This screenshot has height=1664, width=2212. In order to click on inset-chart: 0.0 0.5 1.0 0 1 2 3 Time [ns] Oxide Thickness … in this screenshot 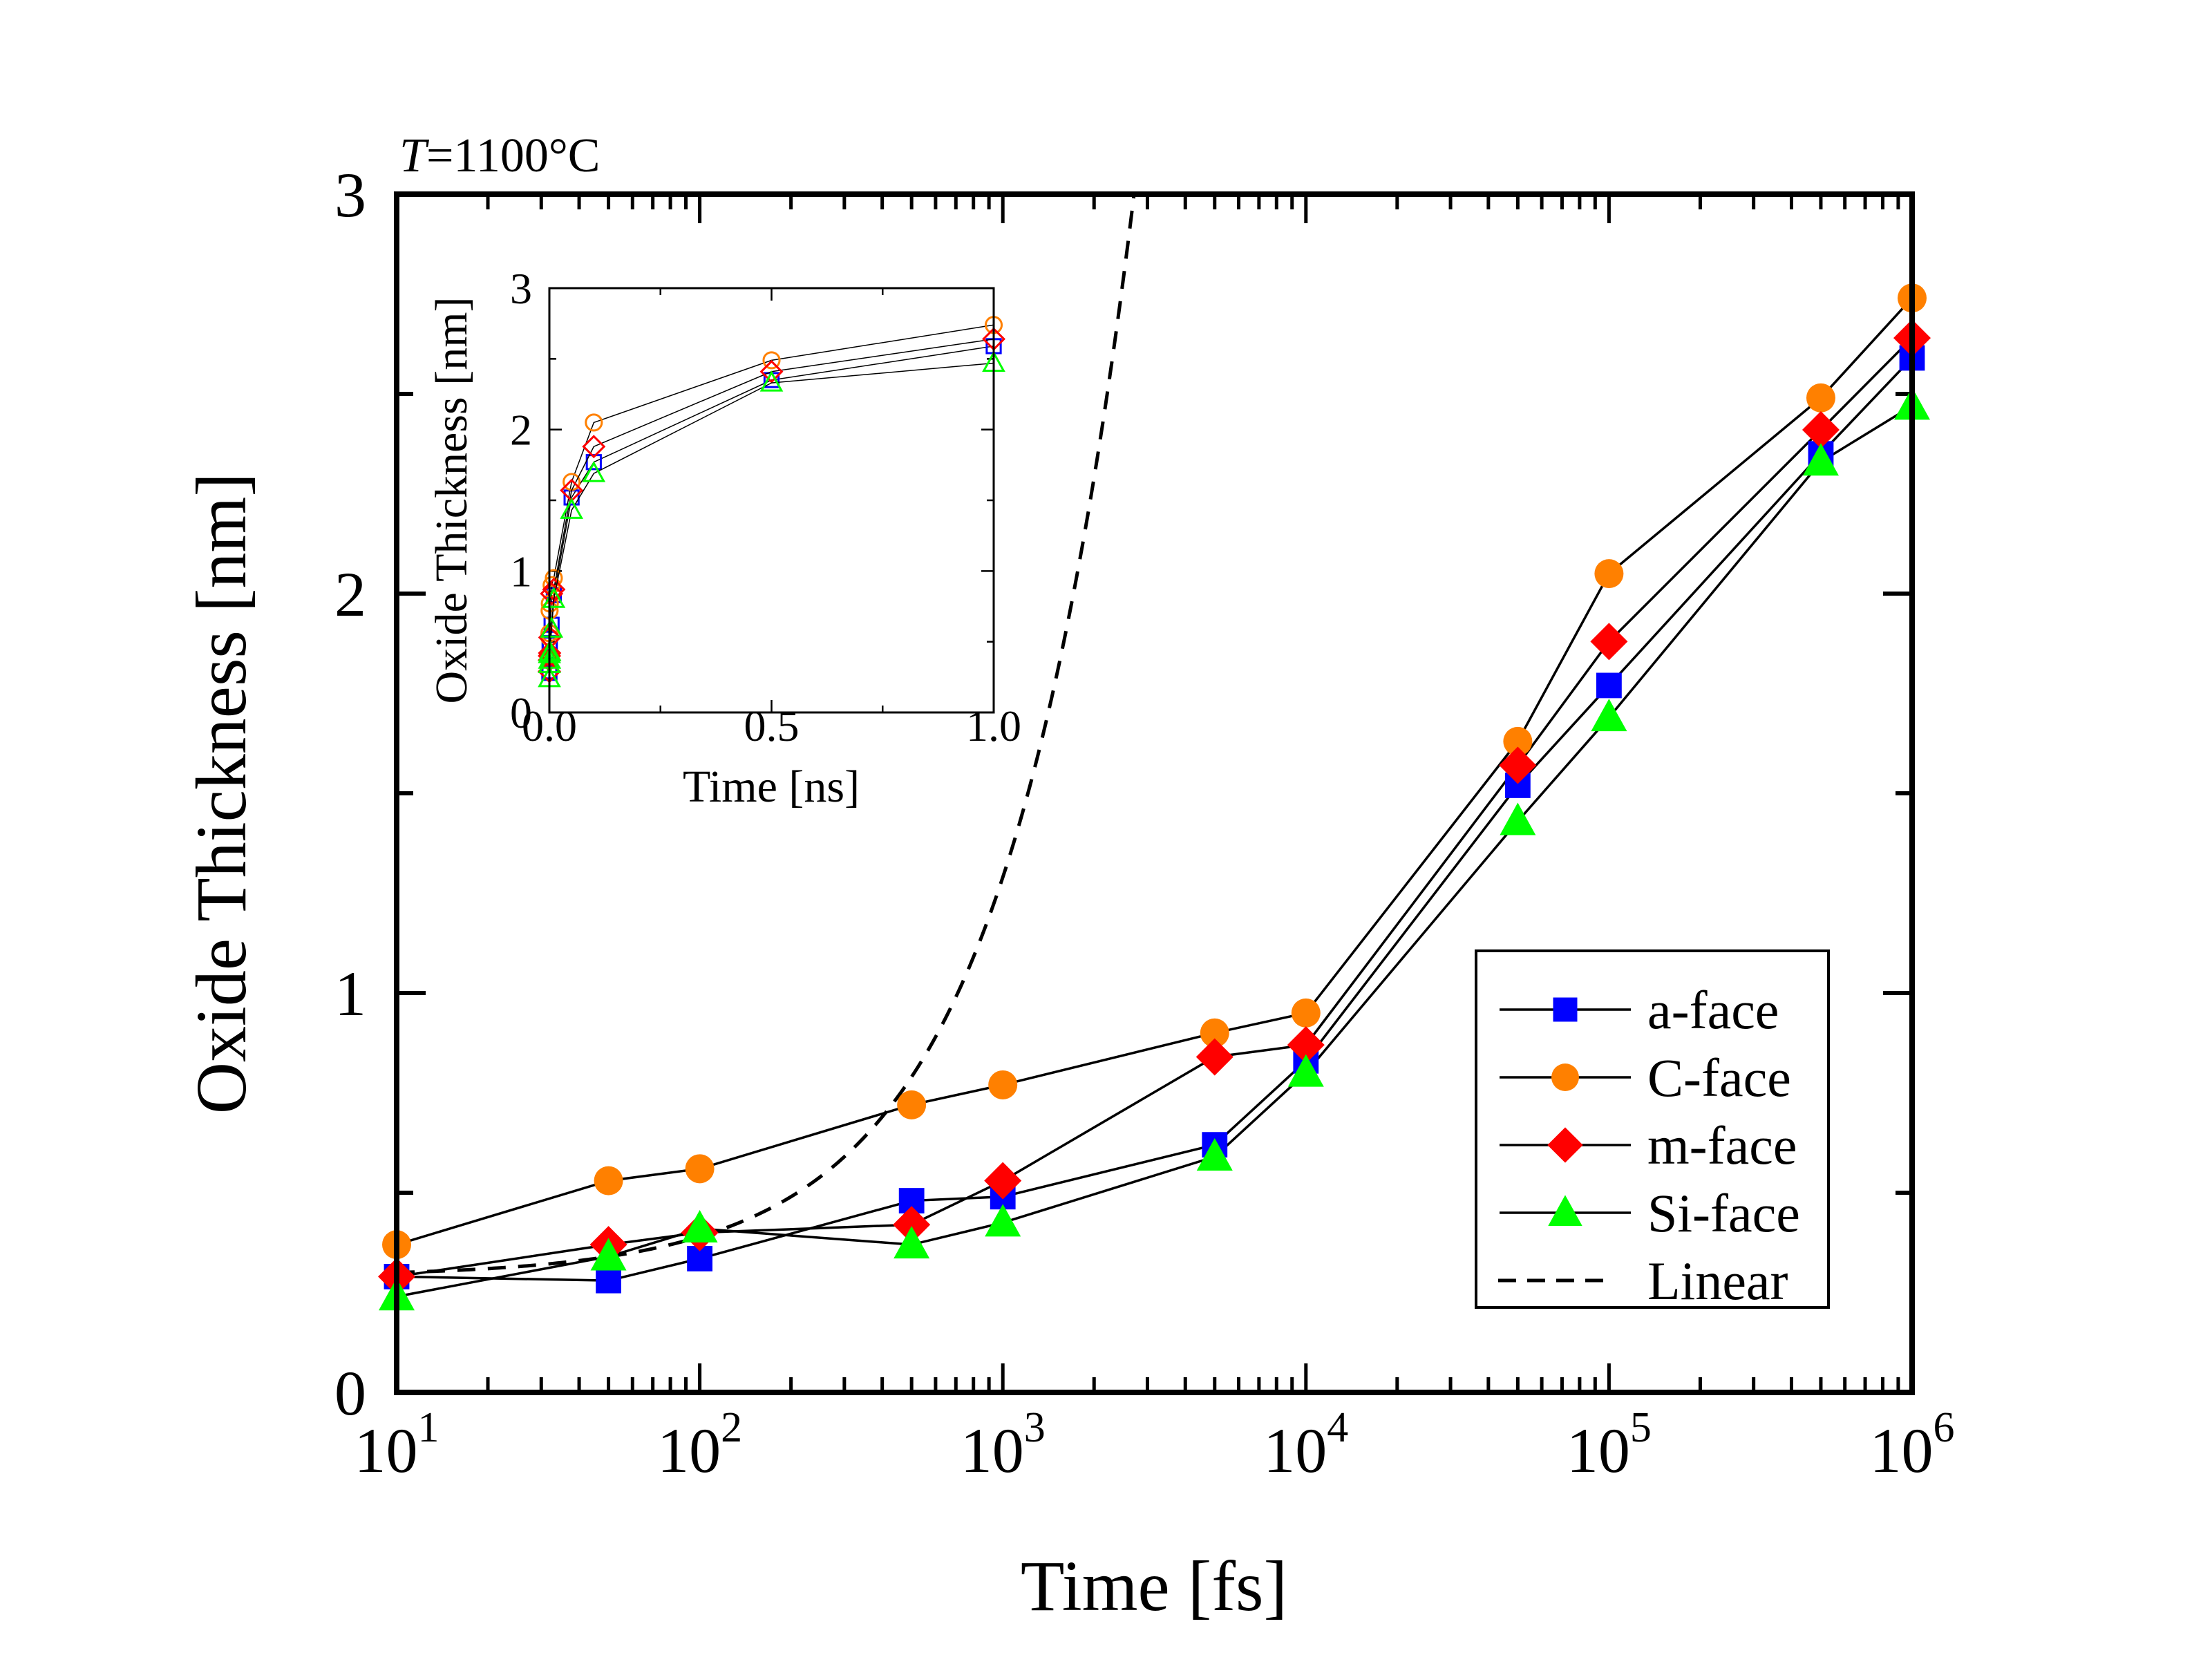, I will do `click(723, 538)`.